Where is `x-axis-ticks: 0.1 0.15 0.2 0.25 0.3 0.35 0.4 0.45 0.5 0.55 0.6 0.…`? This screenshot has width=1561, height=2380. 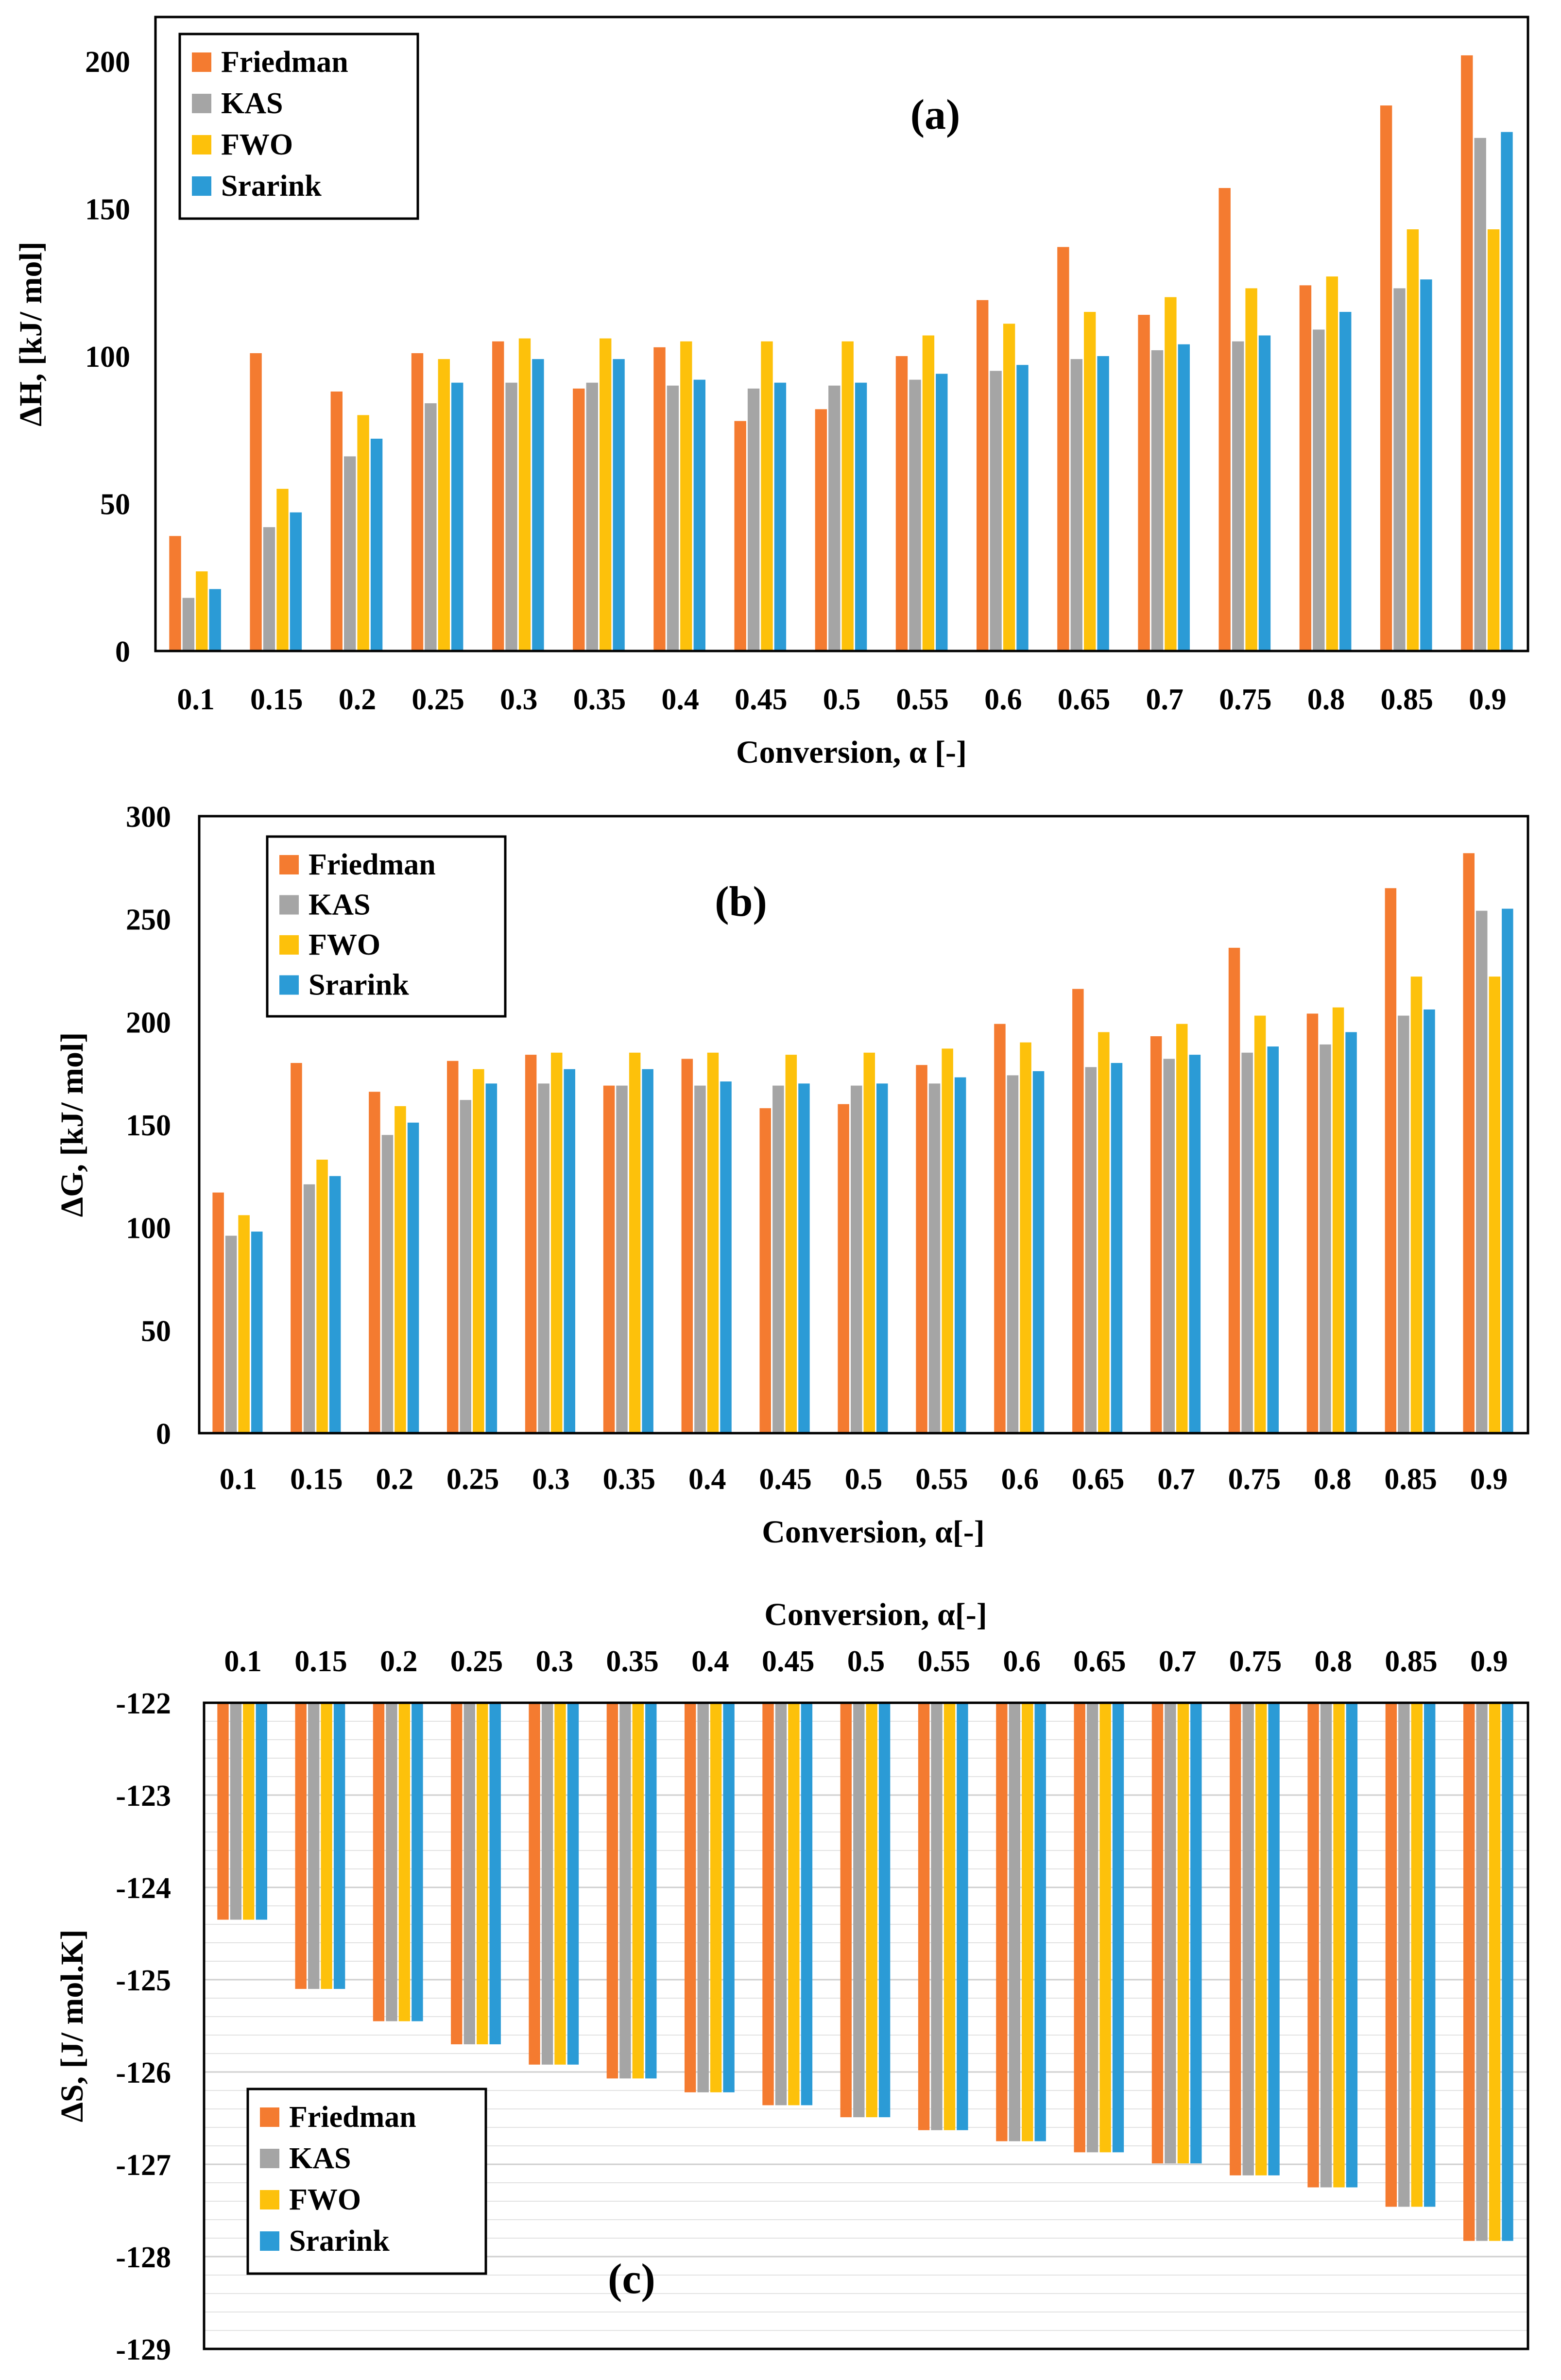
x-axis-ticks: 0.1 0.15 0.2 0.25 0.3 0.35 0.4 0.45 0.5 0.55 0.6 0.… is located at coordinates (866, 1661).